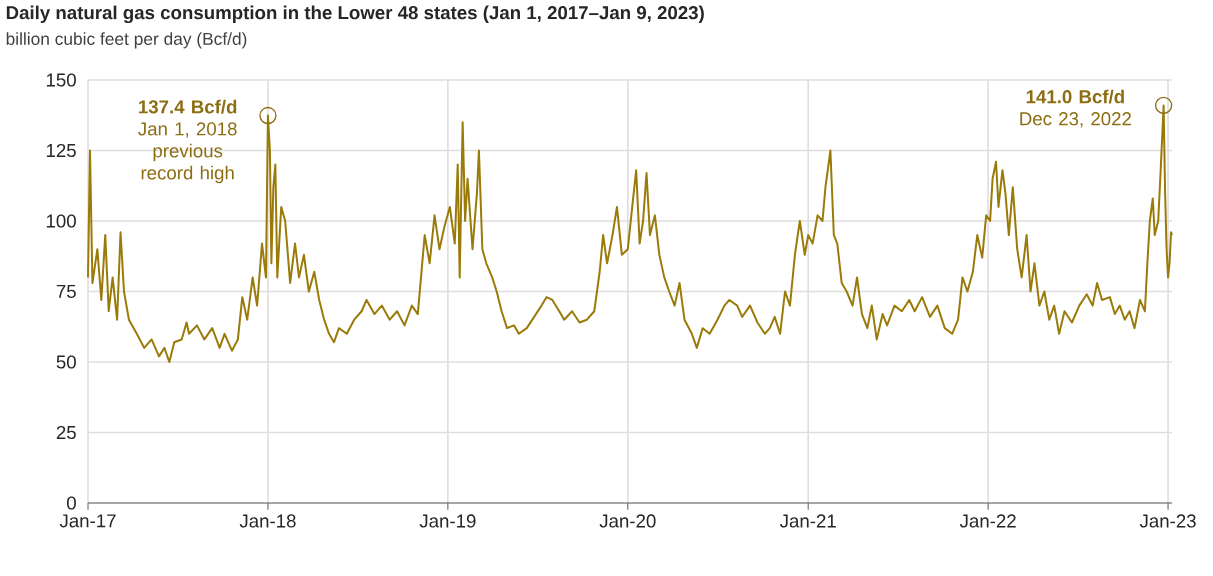 Image resolution: width=1213 pixels, height=576 pixels. Describe the element at coordinates (66, 432) in the screenshot. I see `y-tick-label: 25` at that location.